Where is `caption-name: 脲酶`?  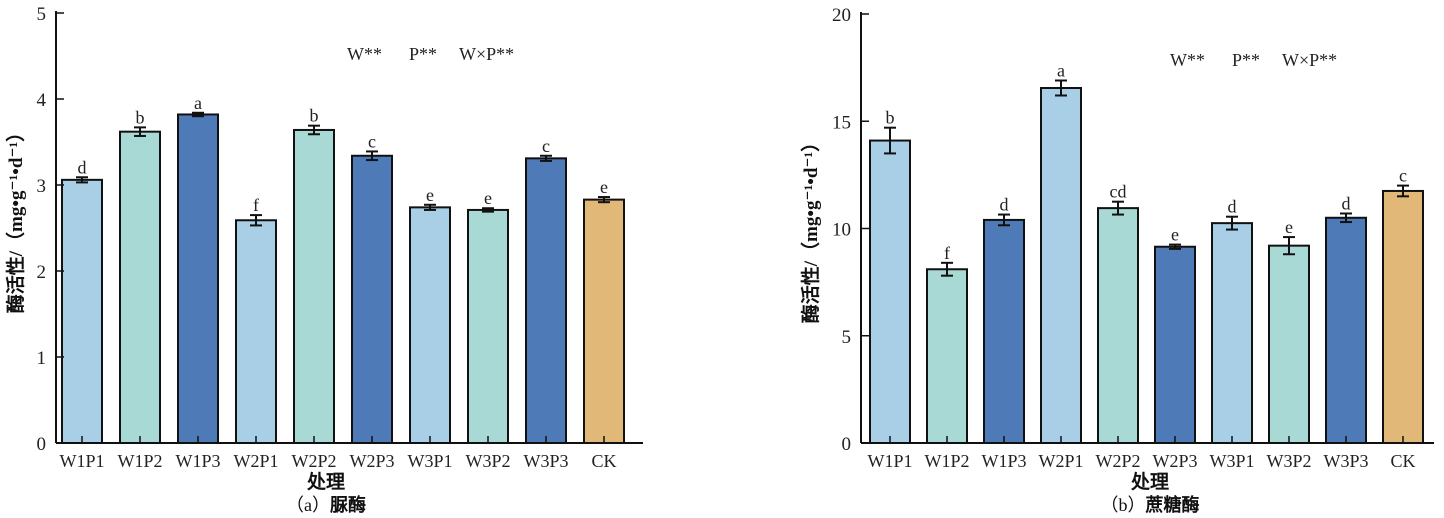
caption-name: 脲酶 is located at coordinates (348, 504).